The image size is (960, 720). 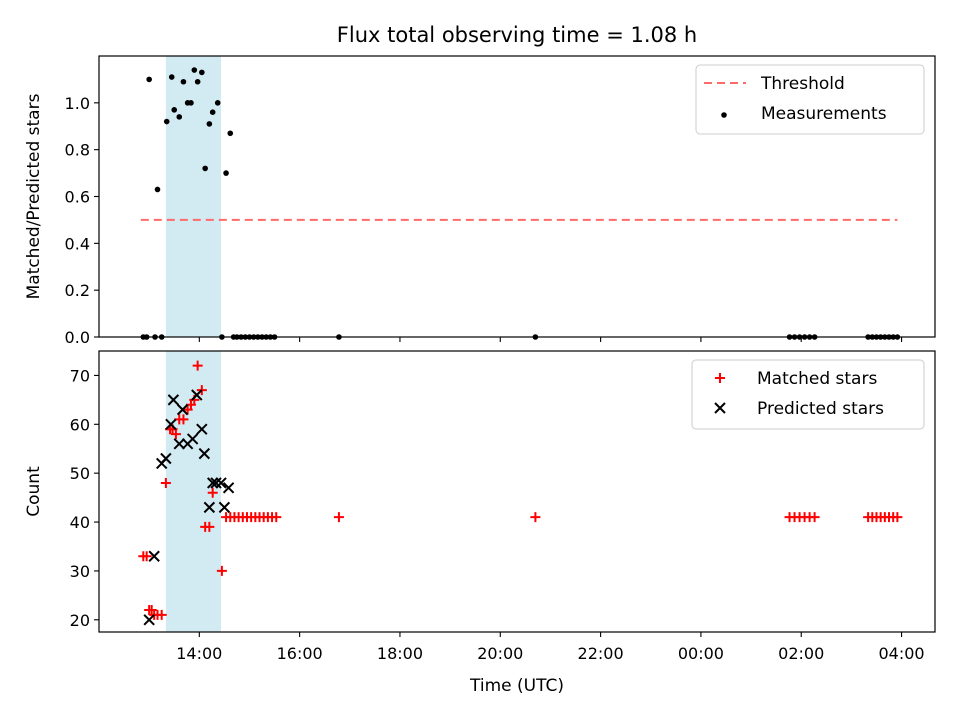 I want to click on observing-span, so click(x=193, y=196).